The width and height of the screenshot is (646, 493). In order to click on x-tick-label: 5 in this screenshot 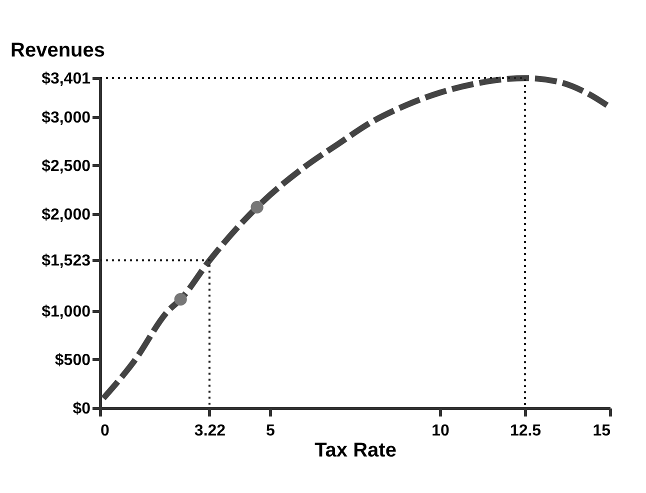, I will do `click(271, 431)`.